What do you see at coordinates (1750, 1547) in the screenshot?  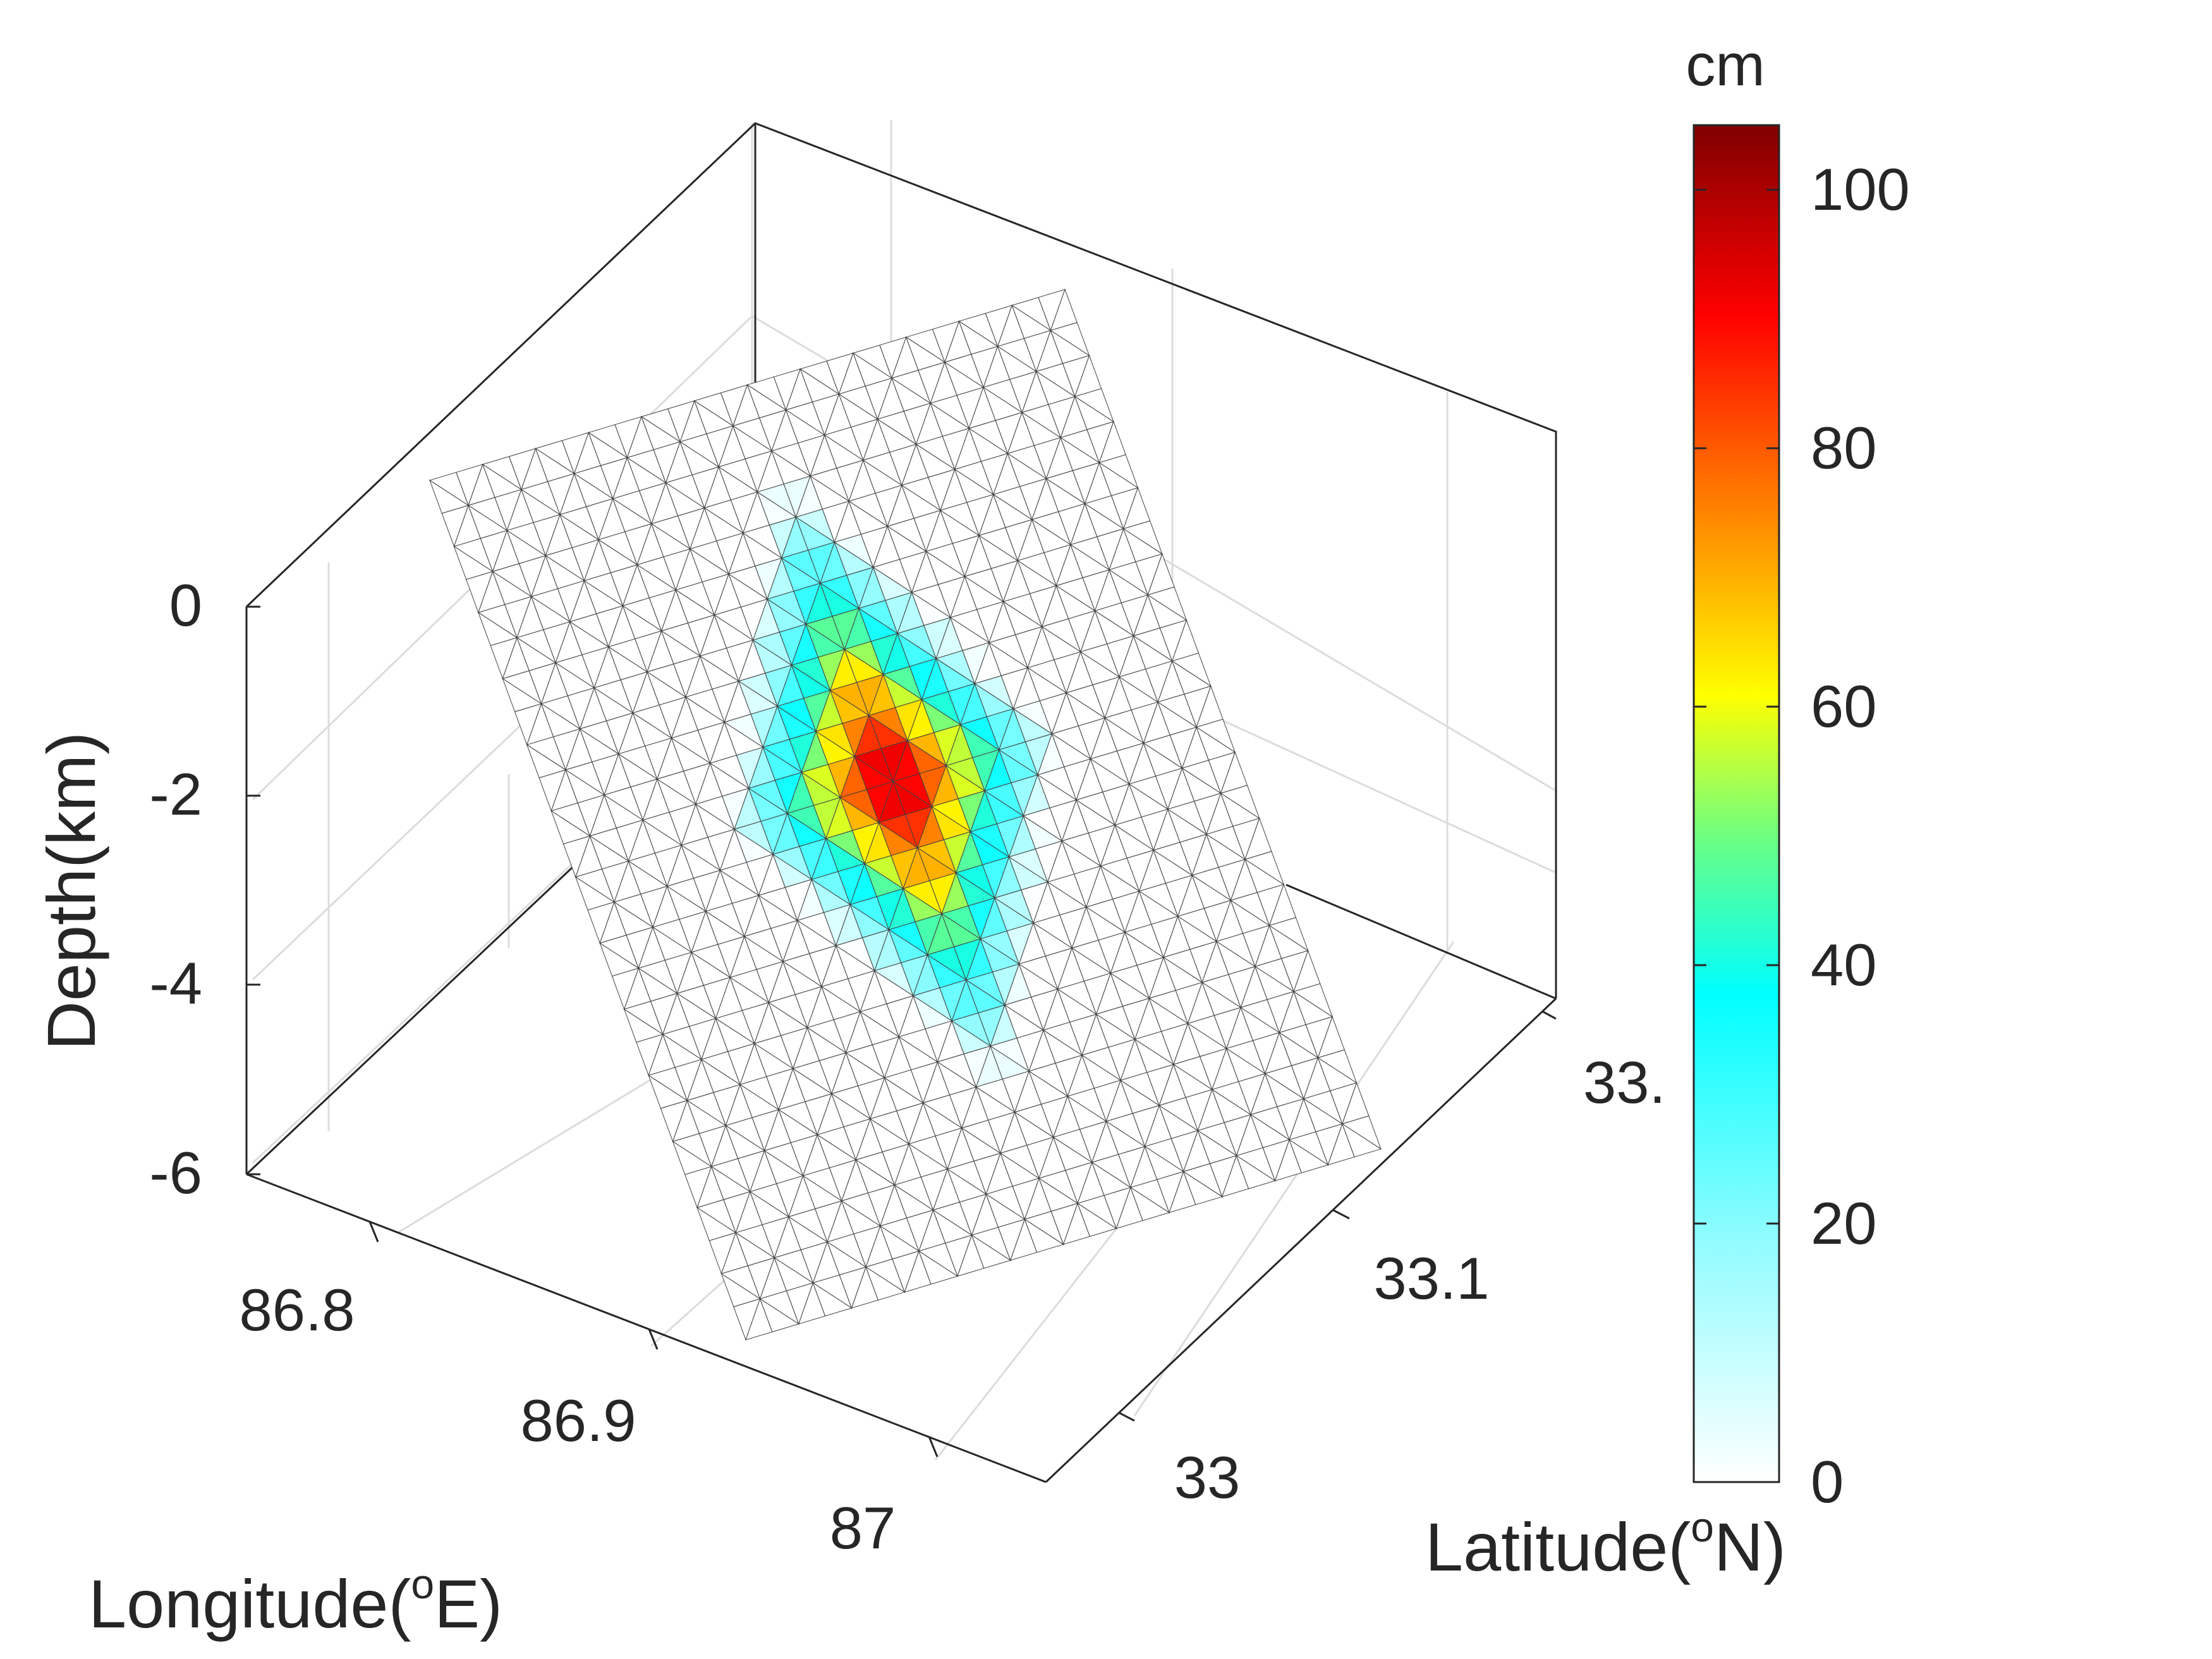 I see `y-axis-label-end: N)` at bounding box center [1750, 1547].